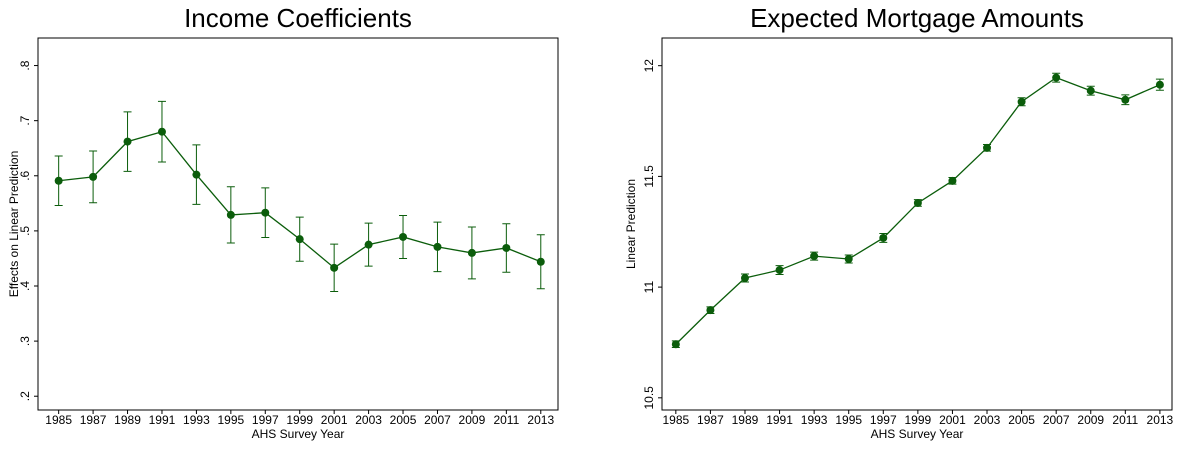  What do you see at coordinates (25, 286) in the screenshot?
I see `y-tick-label: .4` at bounding box center [25, 286].